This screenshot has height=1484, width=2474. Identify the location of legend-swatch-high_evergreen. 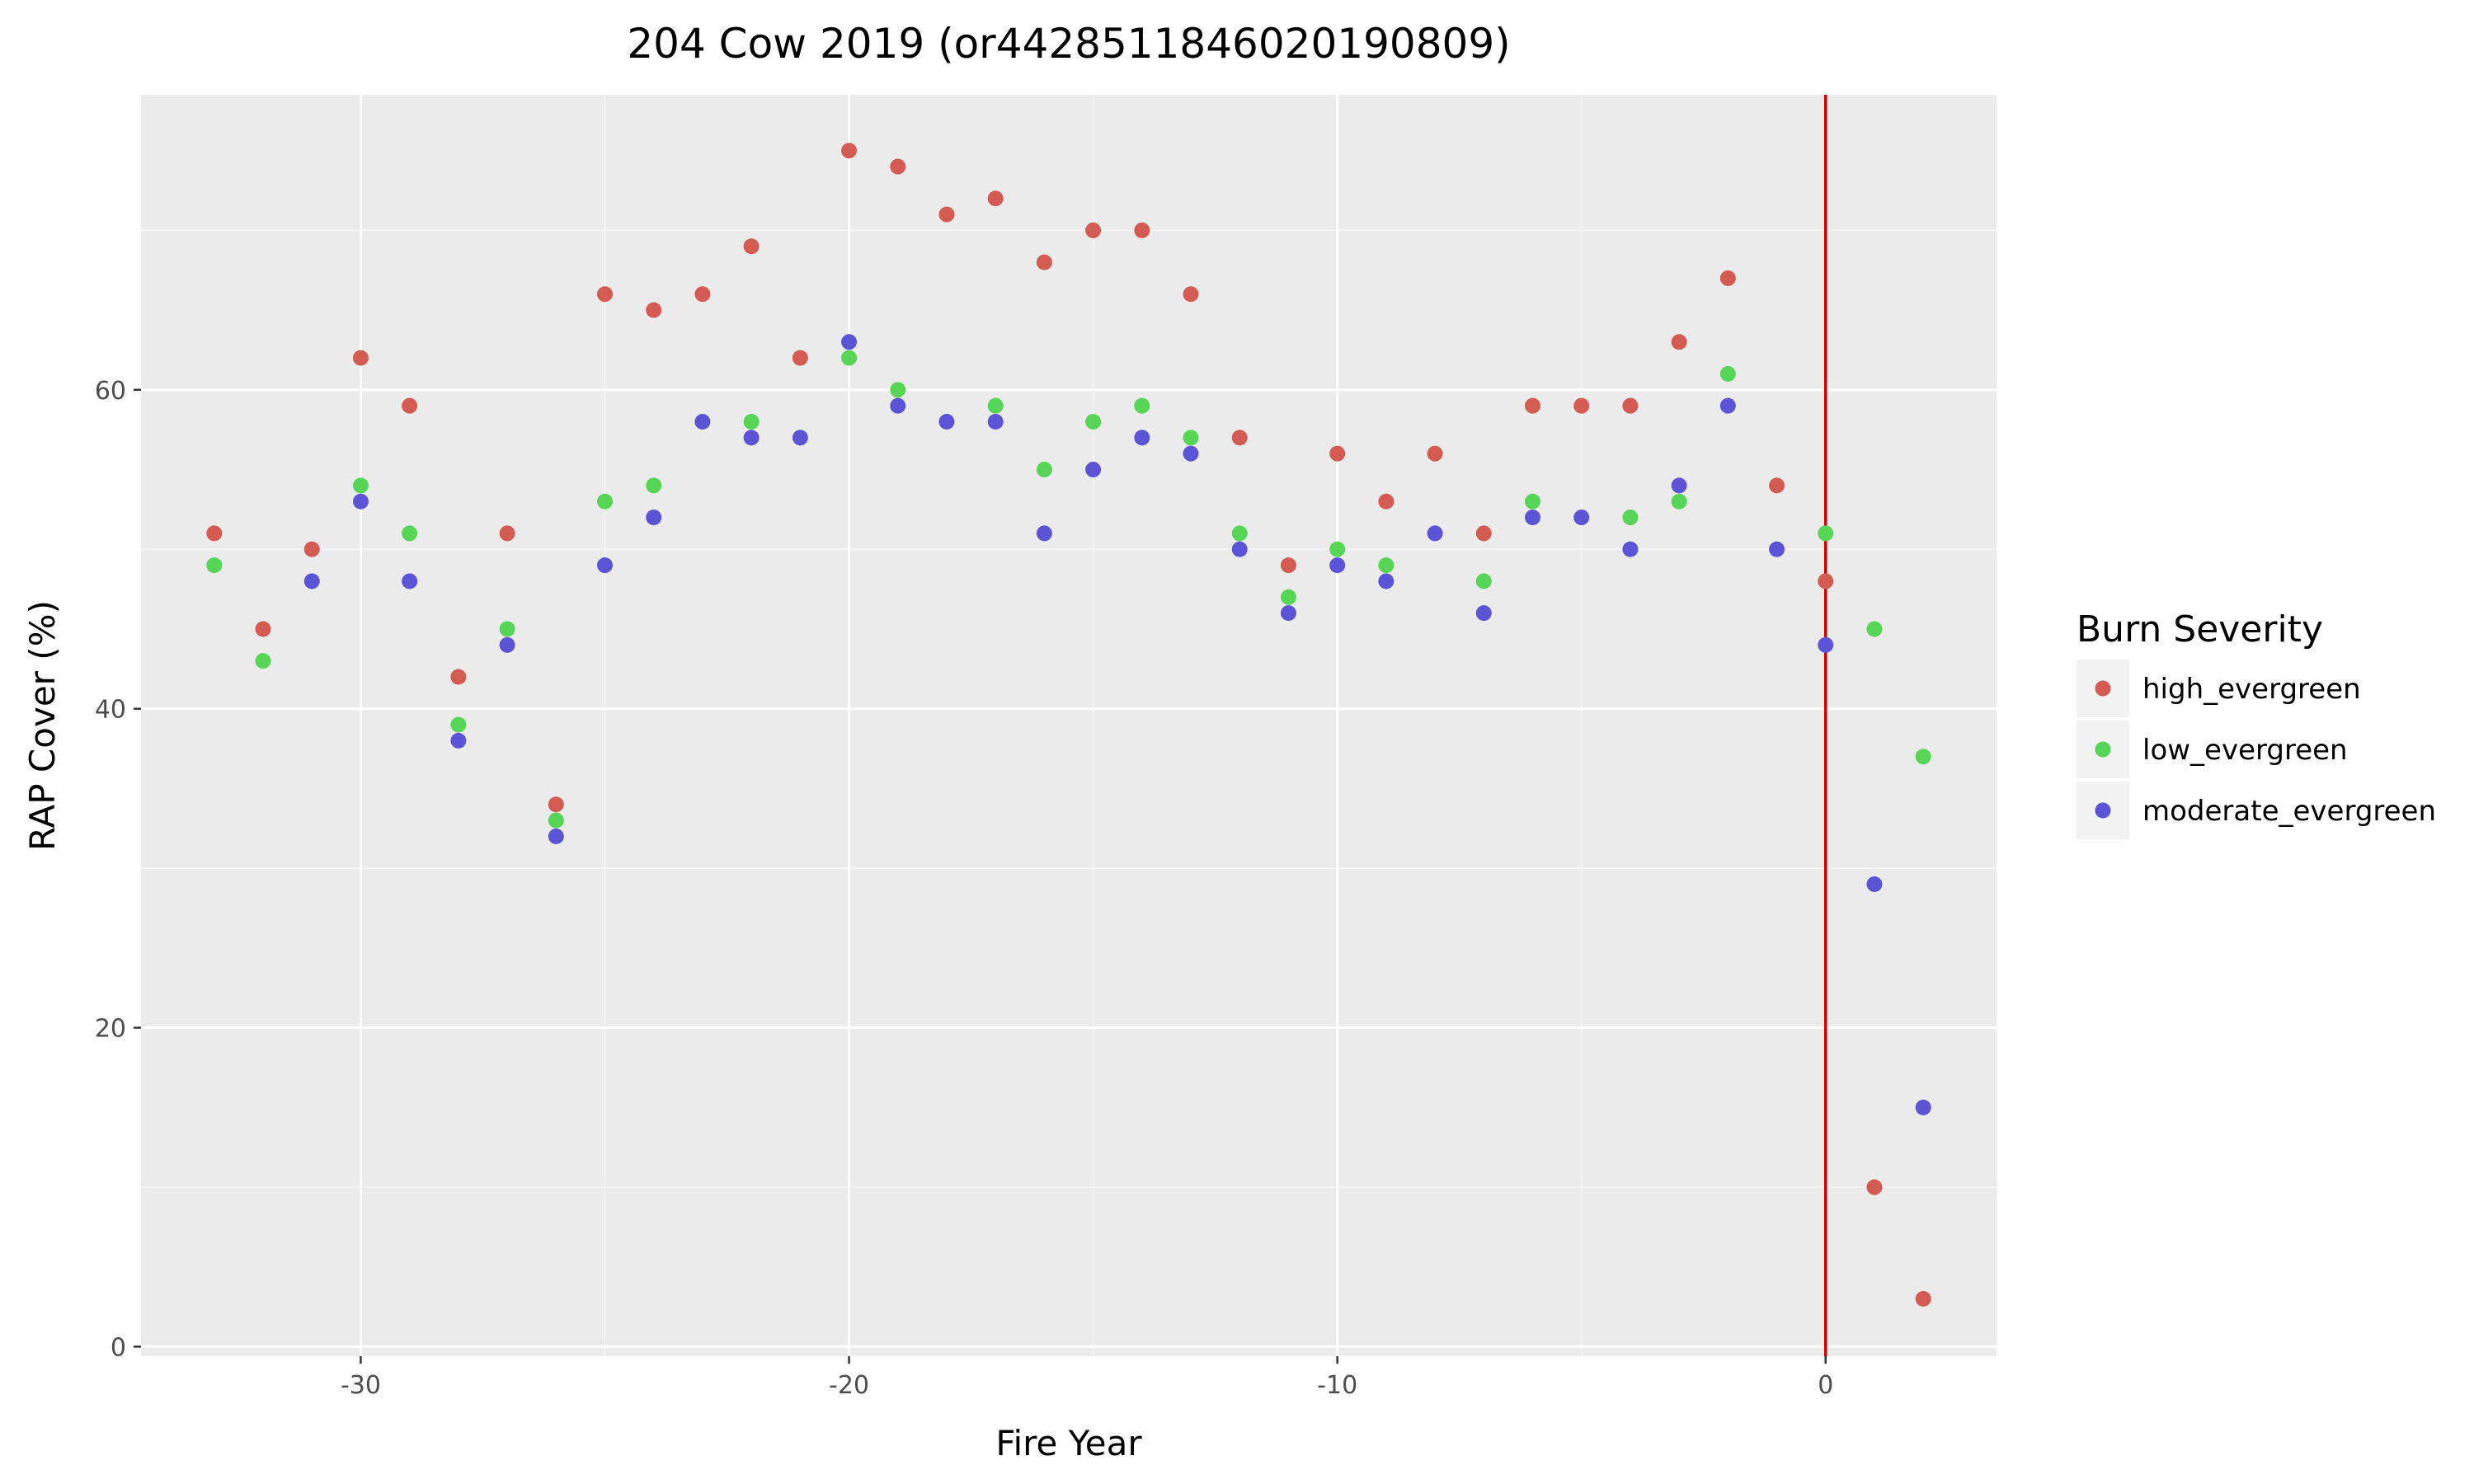
(2103, 688).